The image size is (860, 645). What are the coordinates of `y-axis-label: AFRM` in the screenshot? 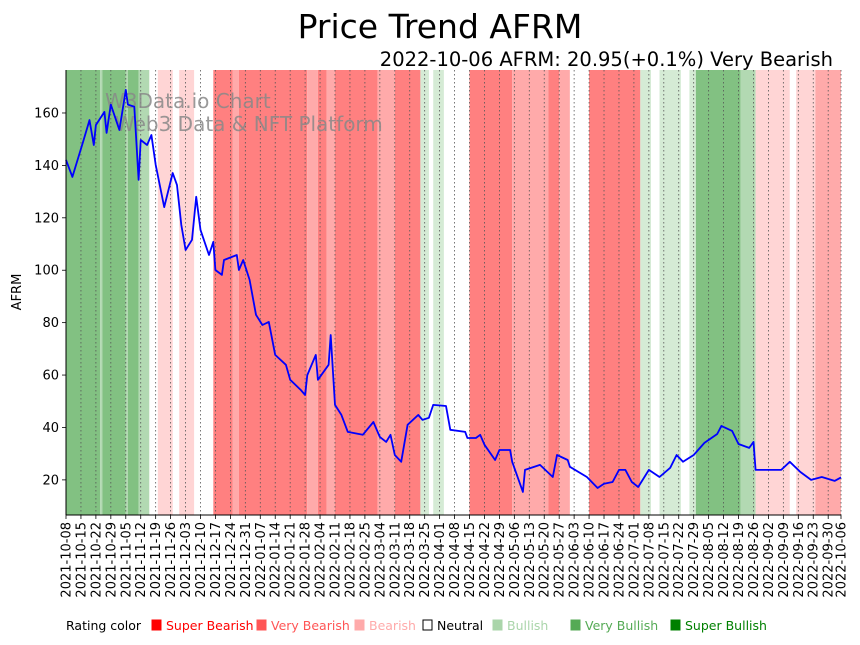 It's located at (17, 292).